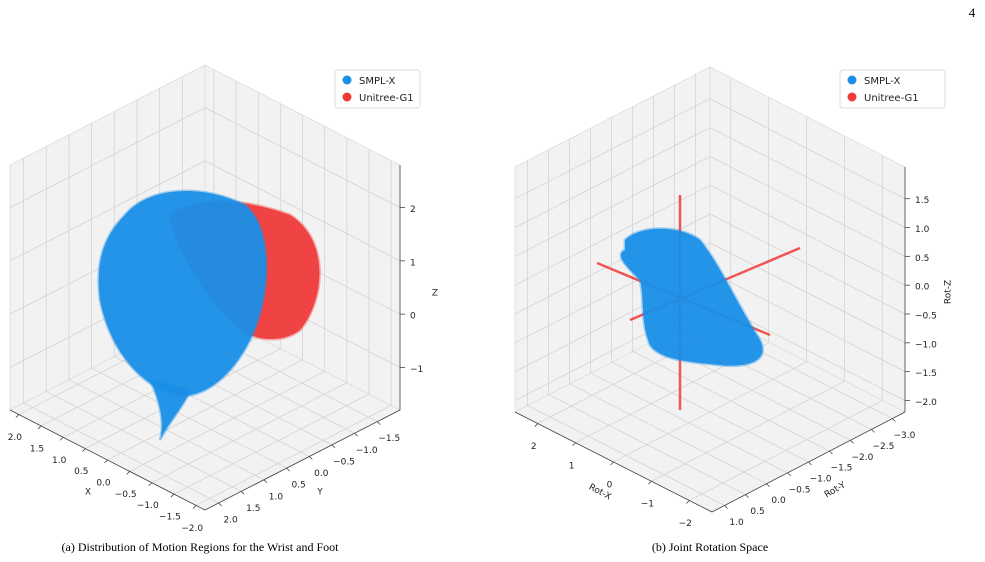 This screenshot has height=562, width=985. Describe the element at coordinates (922, 288) in the screenshot. I see `z-tick-label: 0.0` at that location.